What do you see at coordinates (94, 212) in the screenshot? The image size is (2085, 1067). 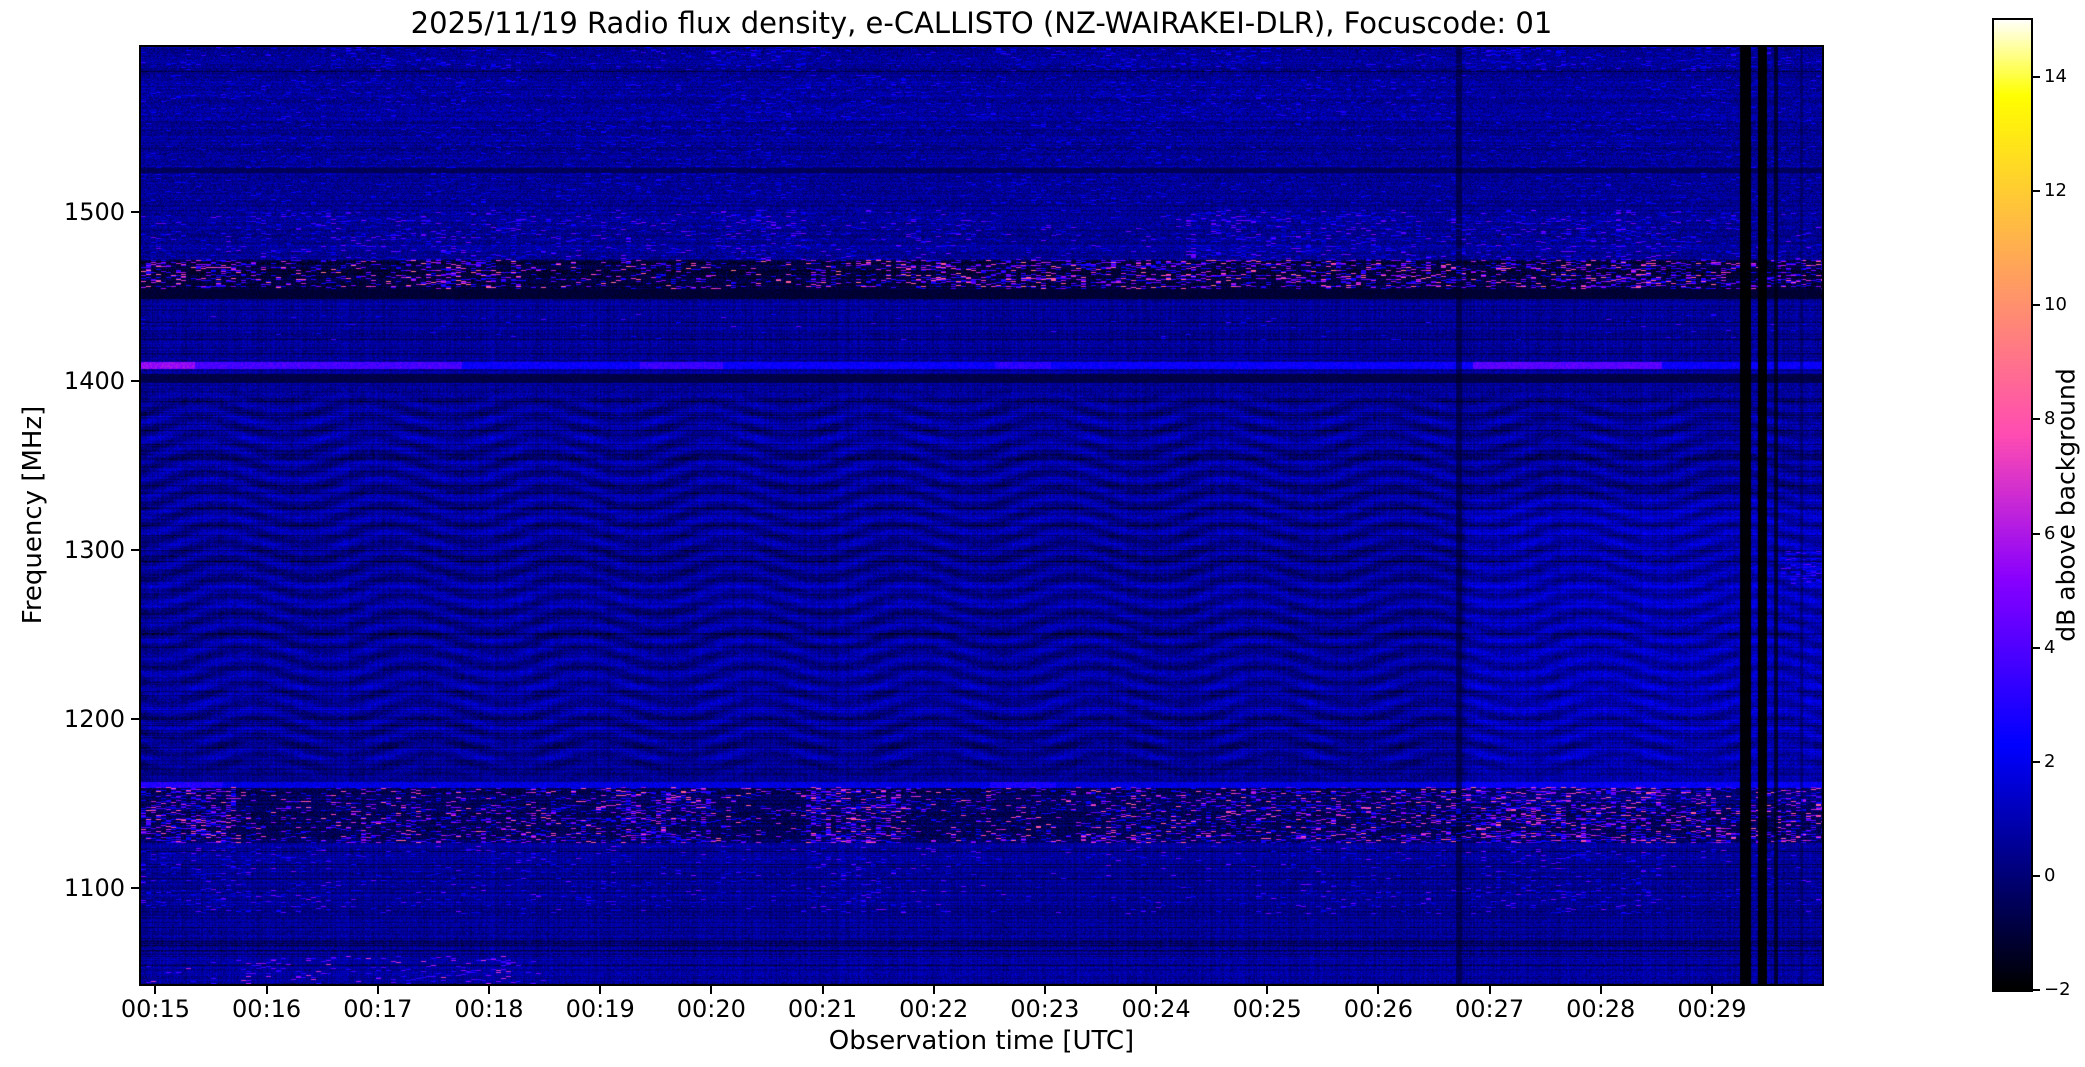 I see `y-tick-label: 1500` at bounding box center [94, 212].